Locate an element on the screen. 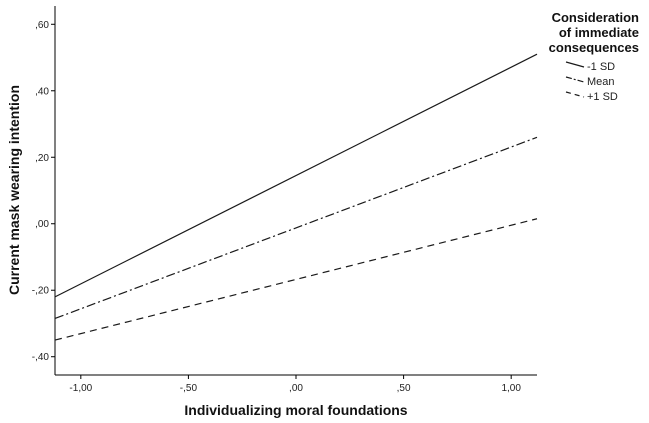 The image size is (649, 423). legend-title-line-2: of immediate is located at coordinates (599, 32).